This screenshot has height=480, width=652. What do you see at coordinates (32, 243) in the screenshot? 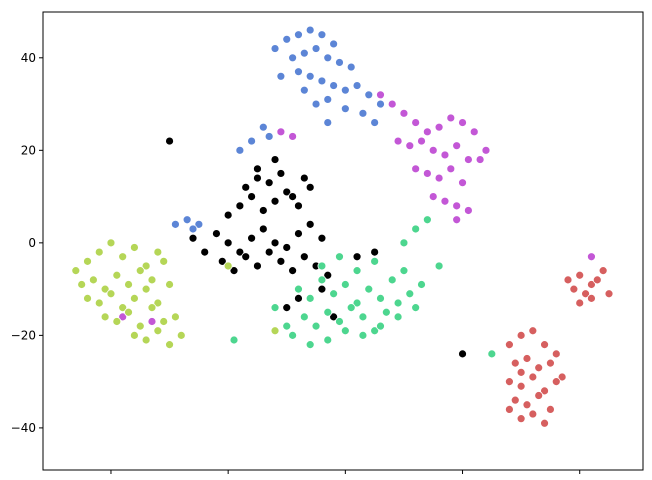
I see `y-tick-label: 0` at bounding box center [32, 243].